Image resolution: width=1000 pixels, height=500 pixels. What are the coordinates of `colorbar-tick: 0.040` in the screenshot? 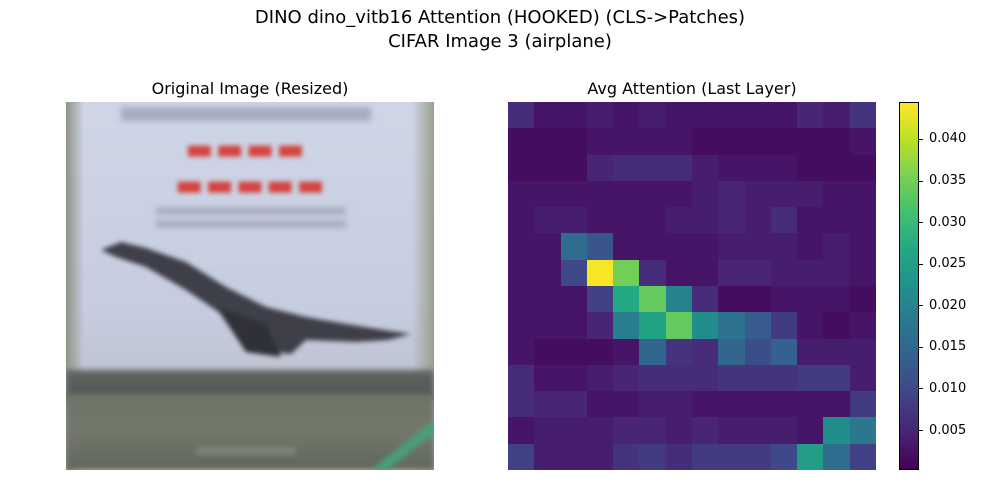 It's located at (942, 139).